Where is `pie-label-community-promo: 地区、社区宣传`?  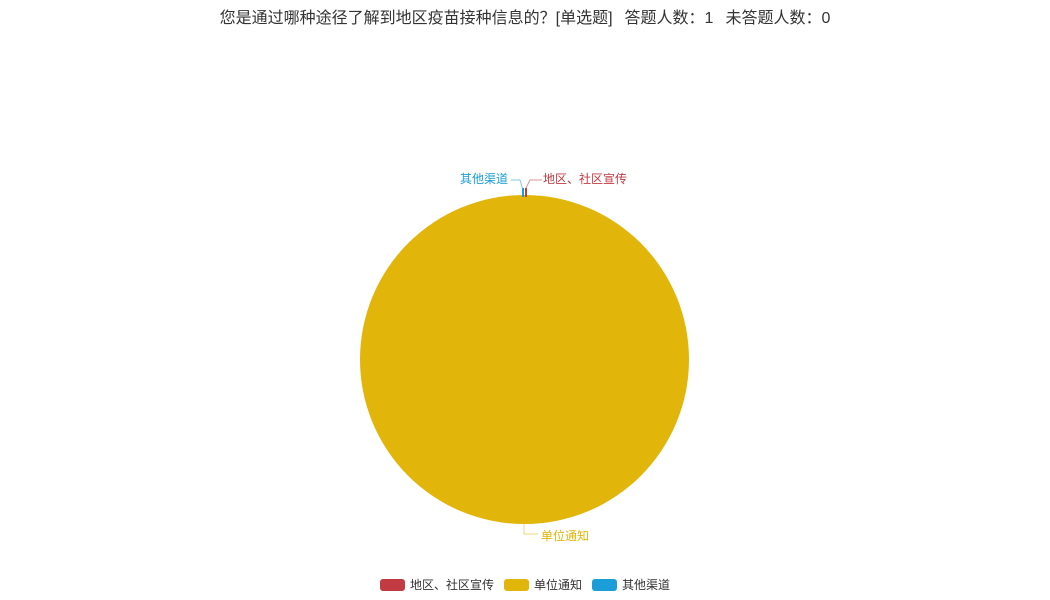
pie-label-community-promo: 地区、社区宣传 is located at coordinates (585, 179).